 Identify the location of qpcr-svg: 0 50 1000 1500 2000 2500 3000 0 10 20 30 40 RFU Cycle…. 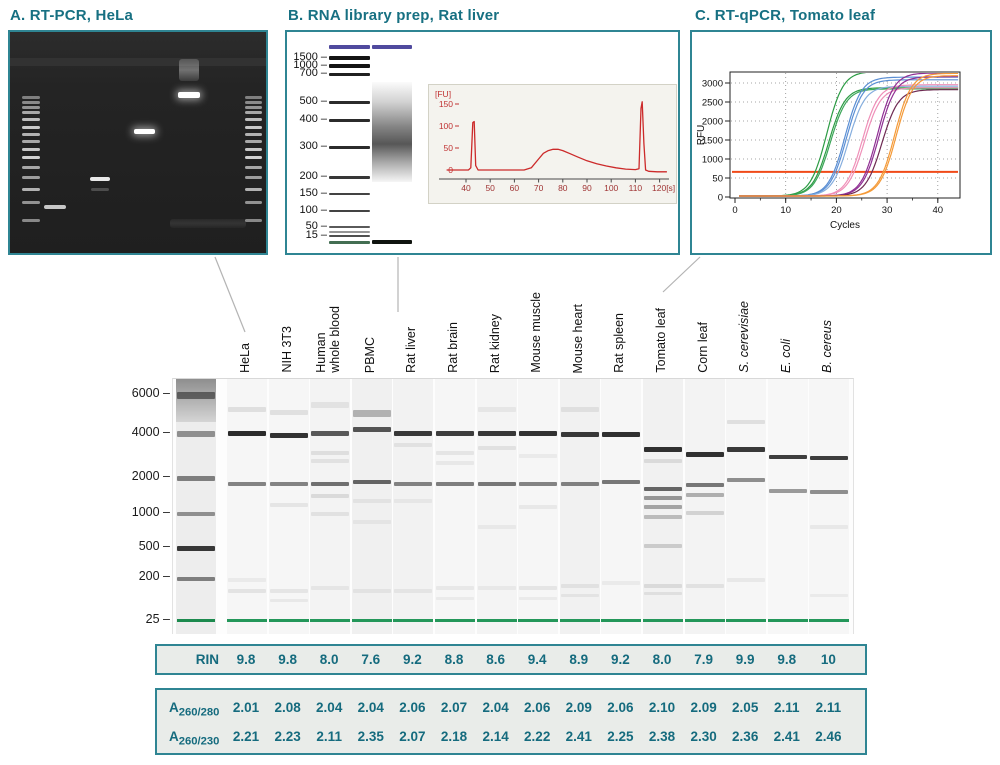
(828, 151).